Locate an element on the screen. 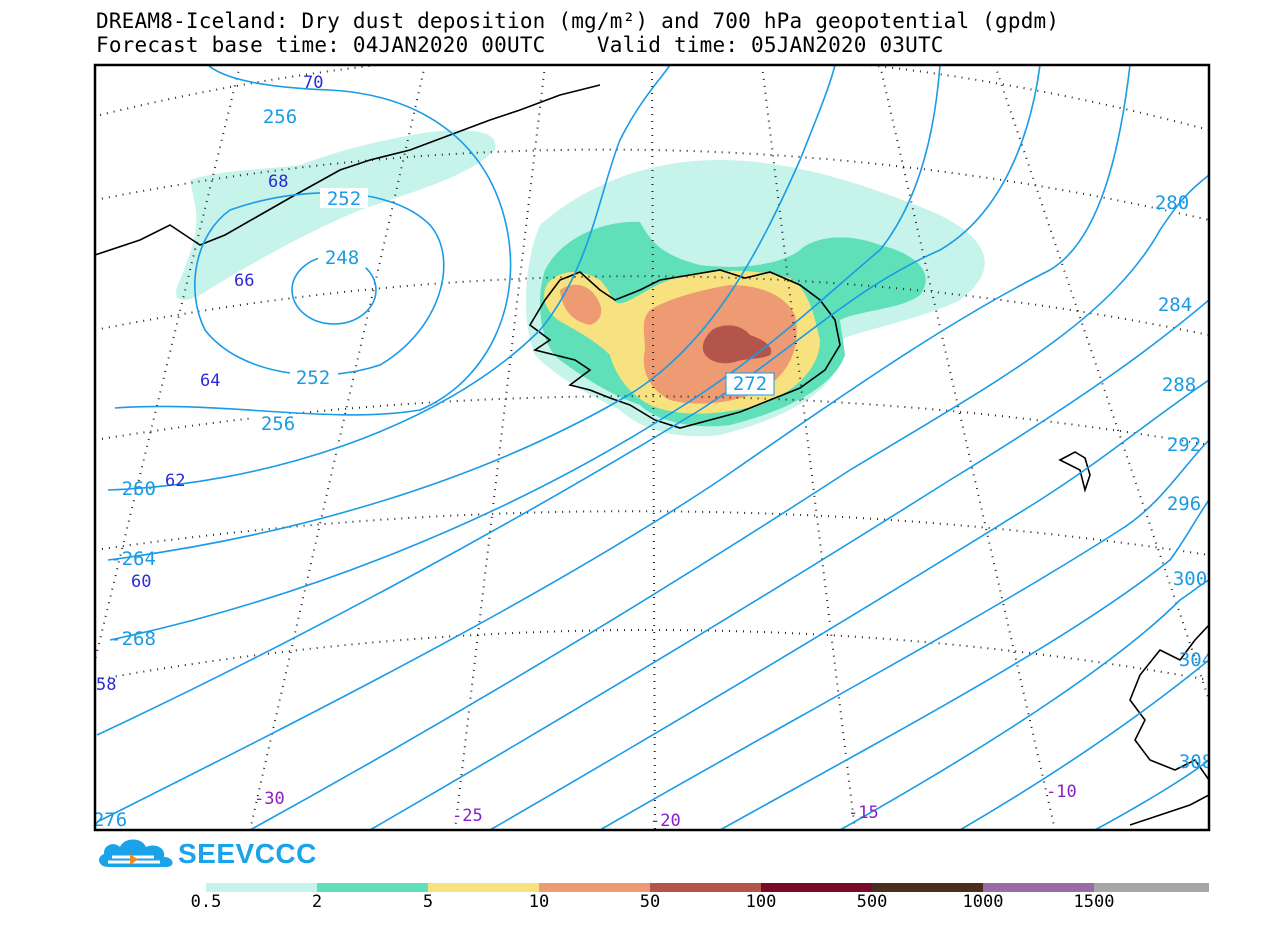 The image size is (1271, 925). lat-label: 58 is located at coordinates (106, 685).